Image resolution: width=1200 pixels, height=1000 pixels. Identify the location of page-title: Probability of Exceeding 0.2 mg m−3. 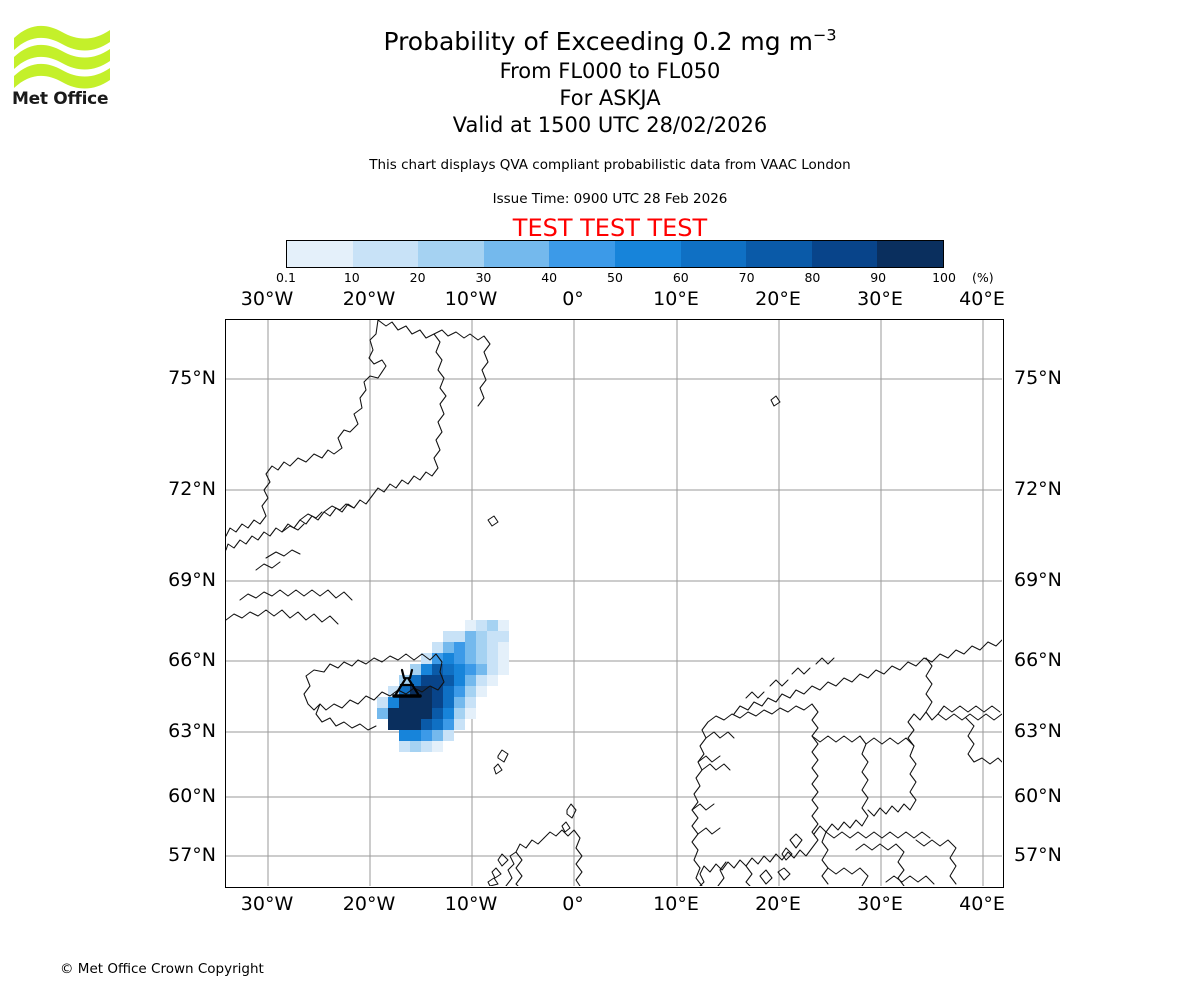
(610, 42).